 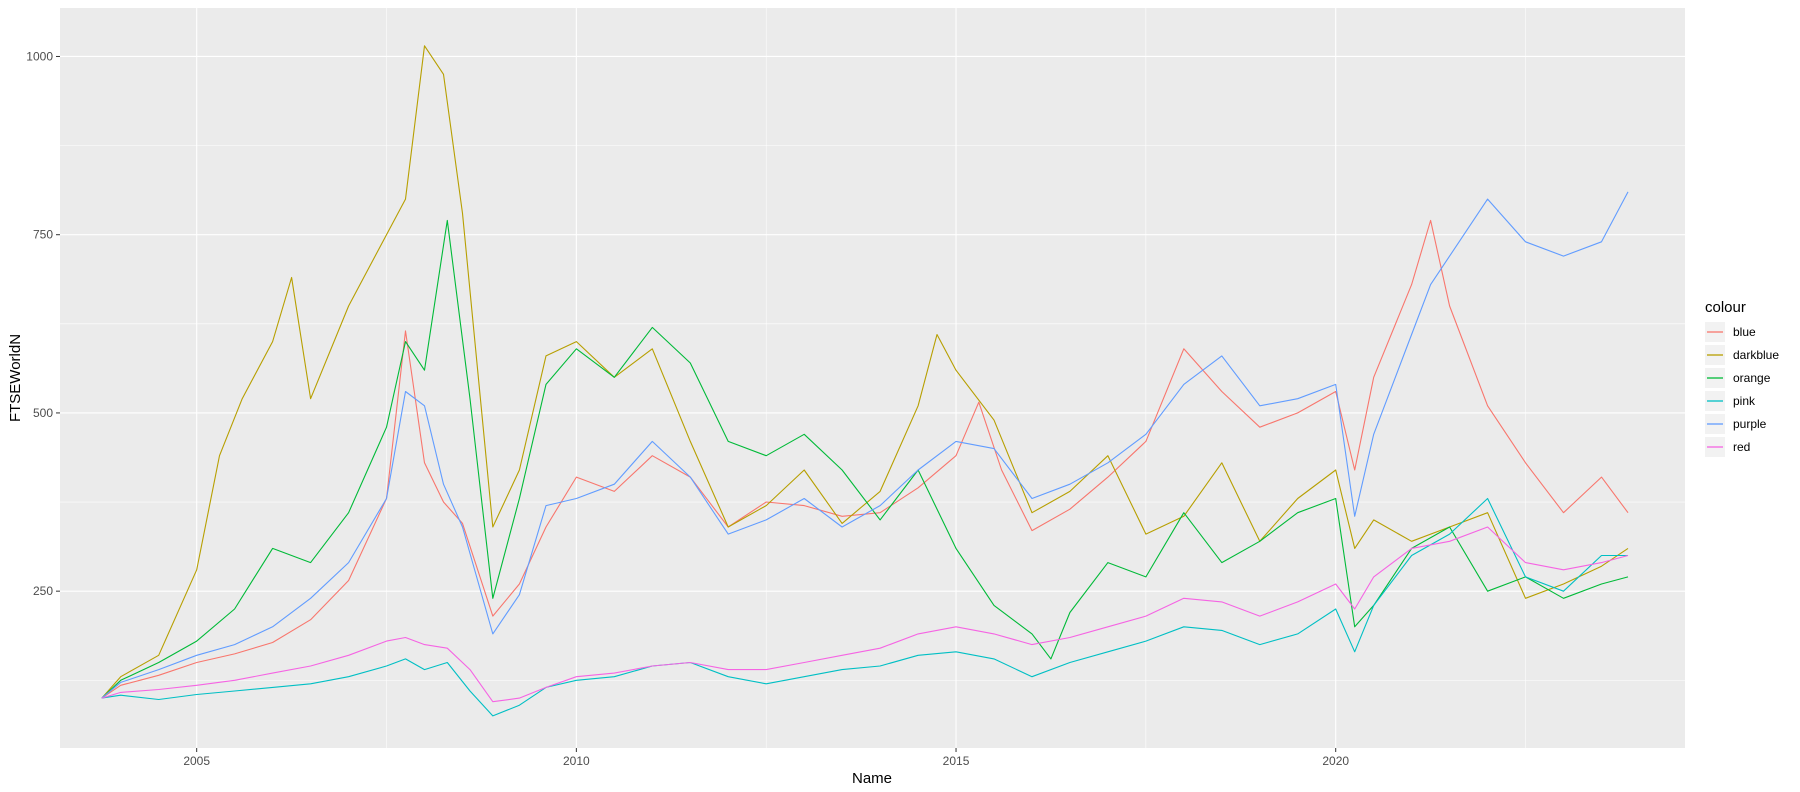 I want to click on y-axis: 250 500 750 1000, so click(x=43, y=323).